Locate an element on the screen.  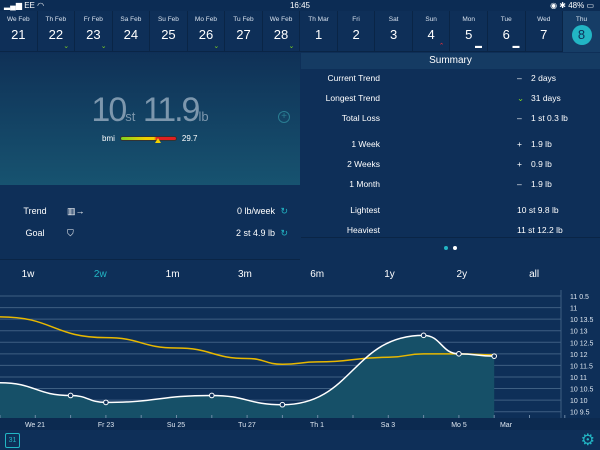
summary-row: 2 Weeks +0.9 lb is located at coordinates (450, 165).